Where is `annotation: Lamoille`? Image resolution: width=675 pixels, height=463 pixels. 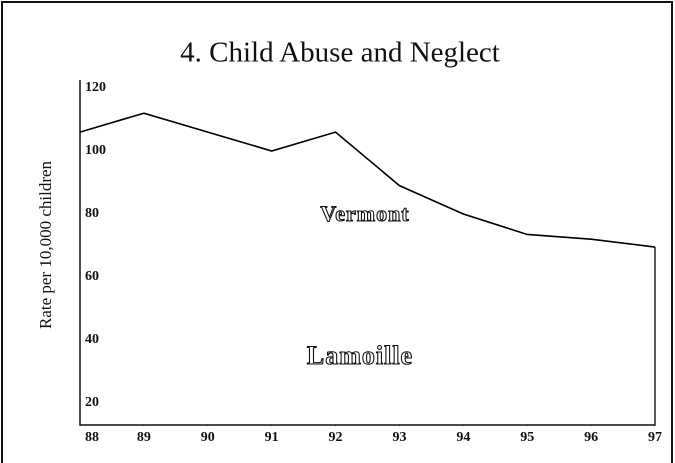
annotation: Lamoille is located at coordinates (360, 355).